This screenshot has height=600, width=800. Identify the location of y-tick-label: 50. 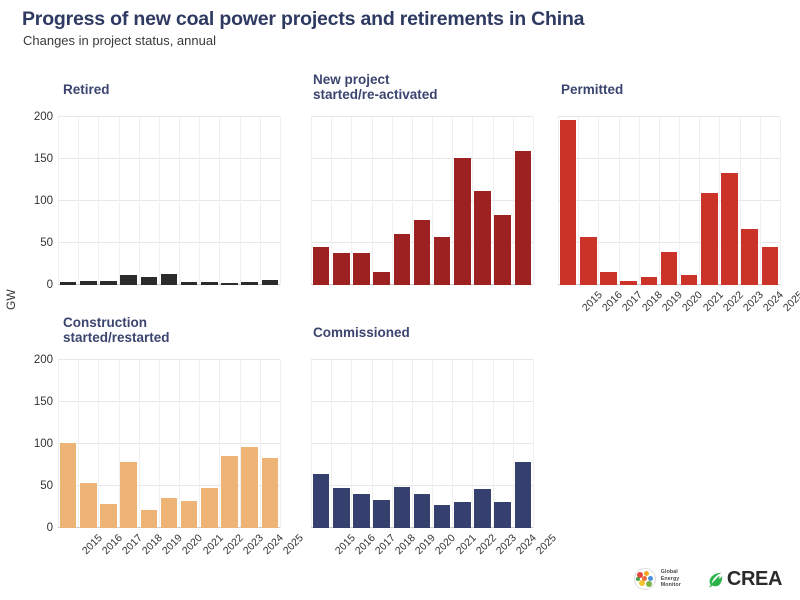
(46, 243).